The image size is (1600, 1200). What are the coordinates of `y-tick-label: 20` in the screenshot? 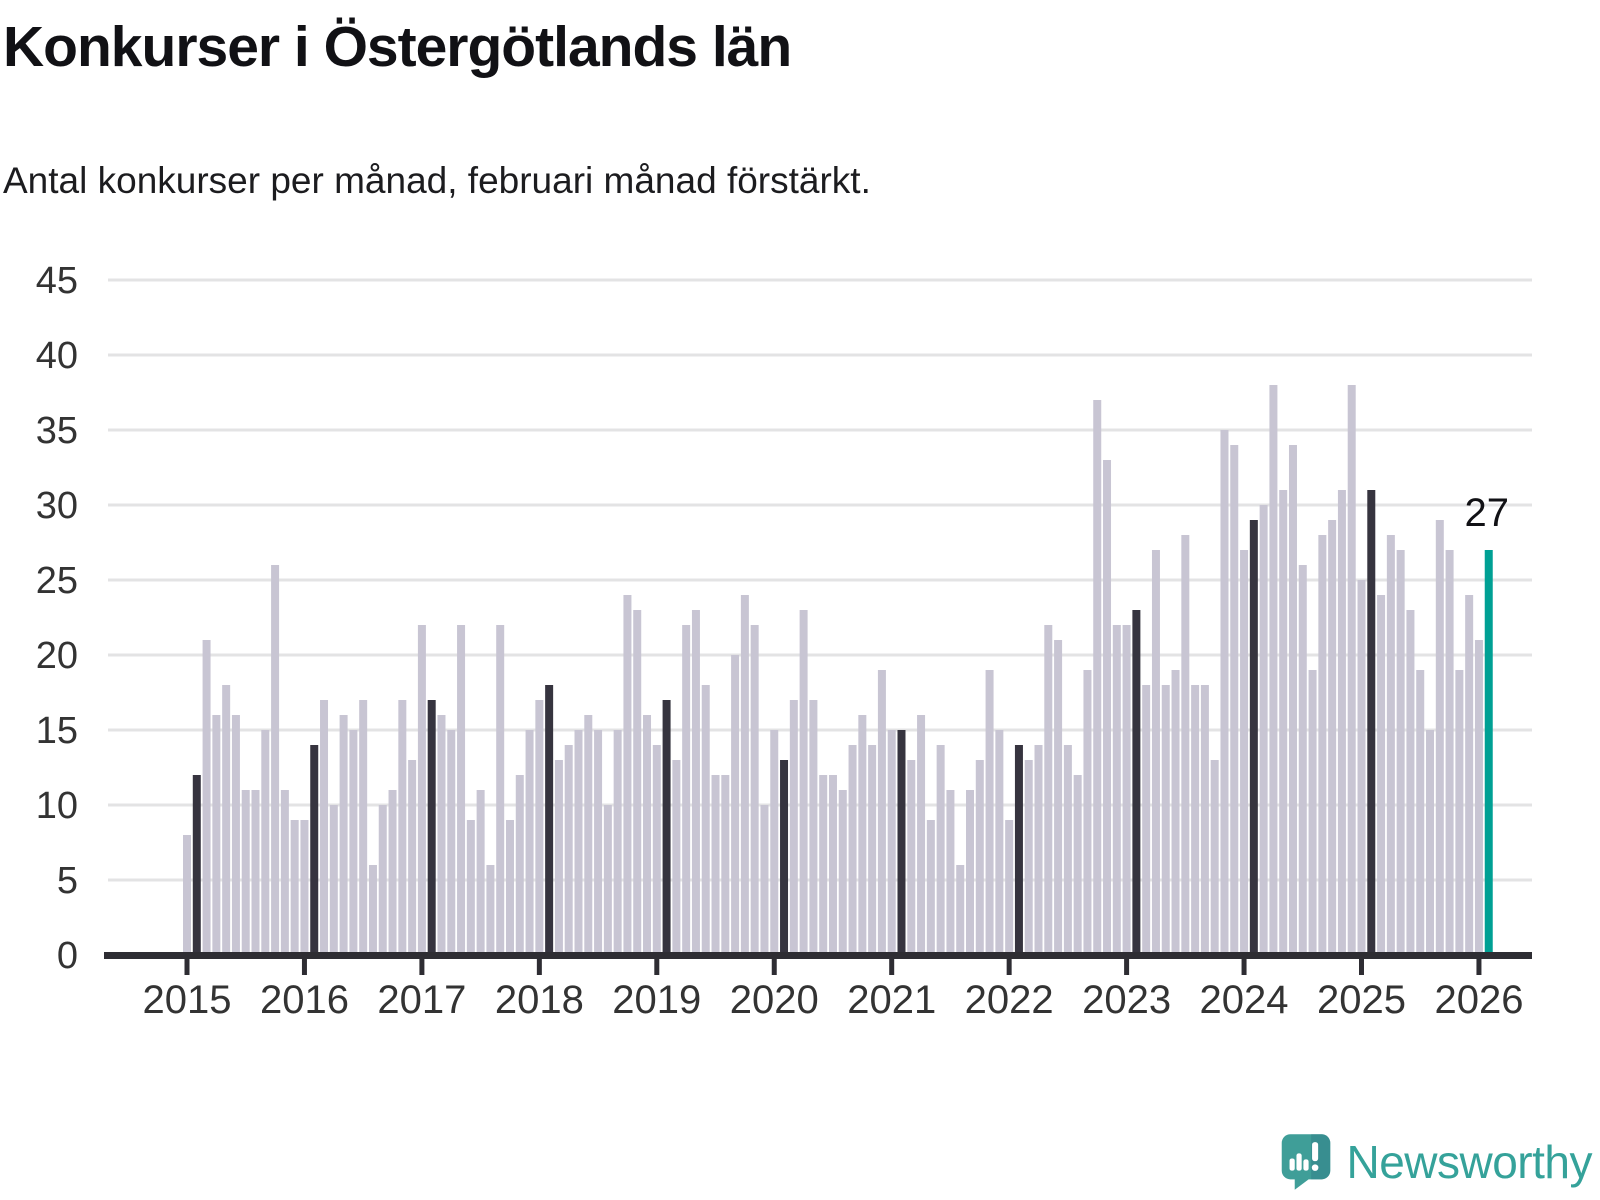 It's located at (57, 656).